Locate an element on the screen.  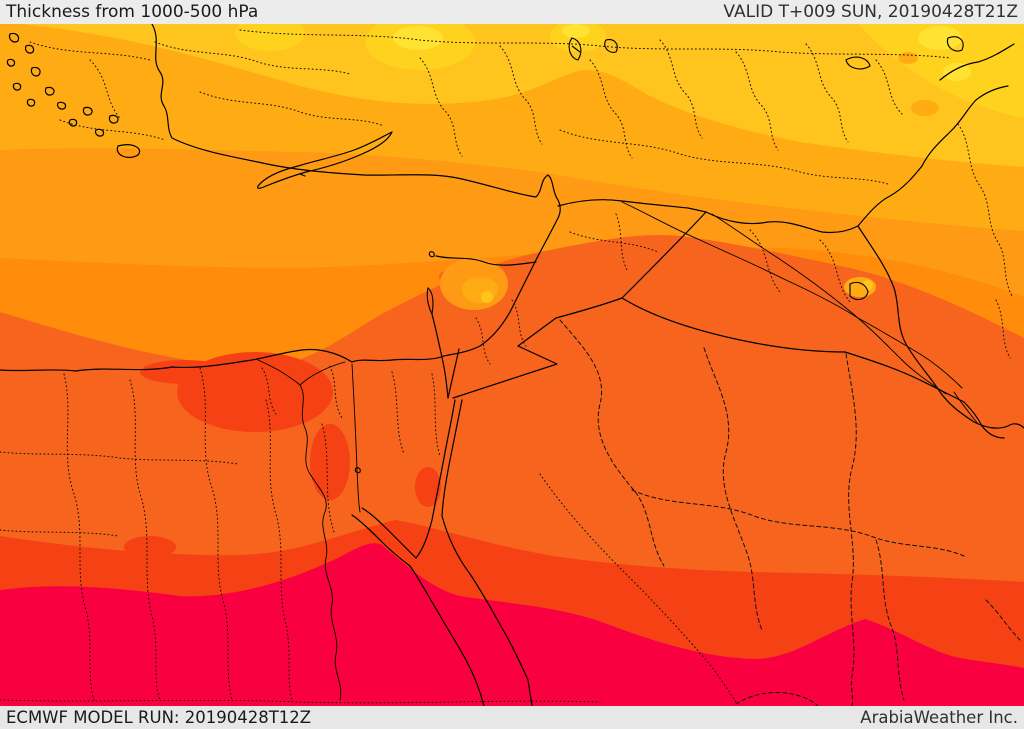
israel-egypt-border is located at coordinates (453, 373).